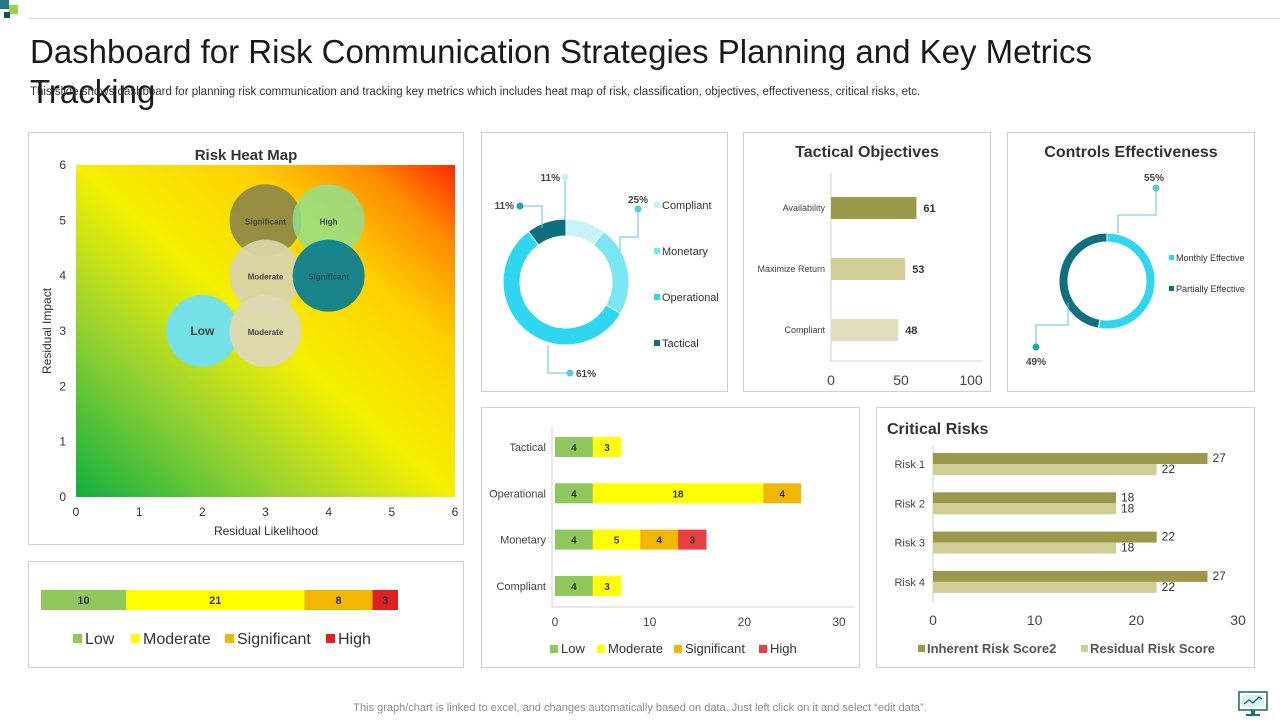  Describe the element at coordinates (62, 276) in the screenshot. I see `heatmap-y-tick: 4` at that location.